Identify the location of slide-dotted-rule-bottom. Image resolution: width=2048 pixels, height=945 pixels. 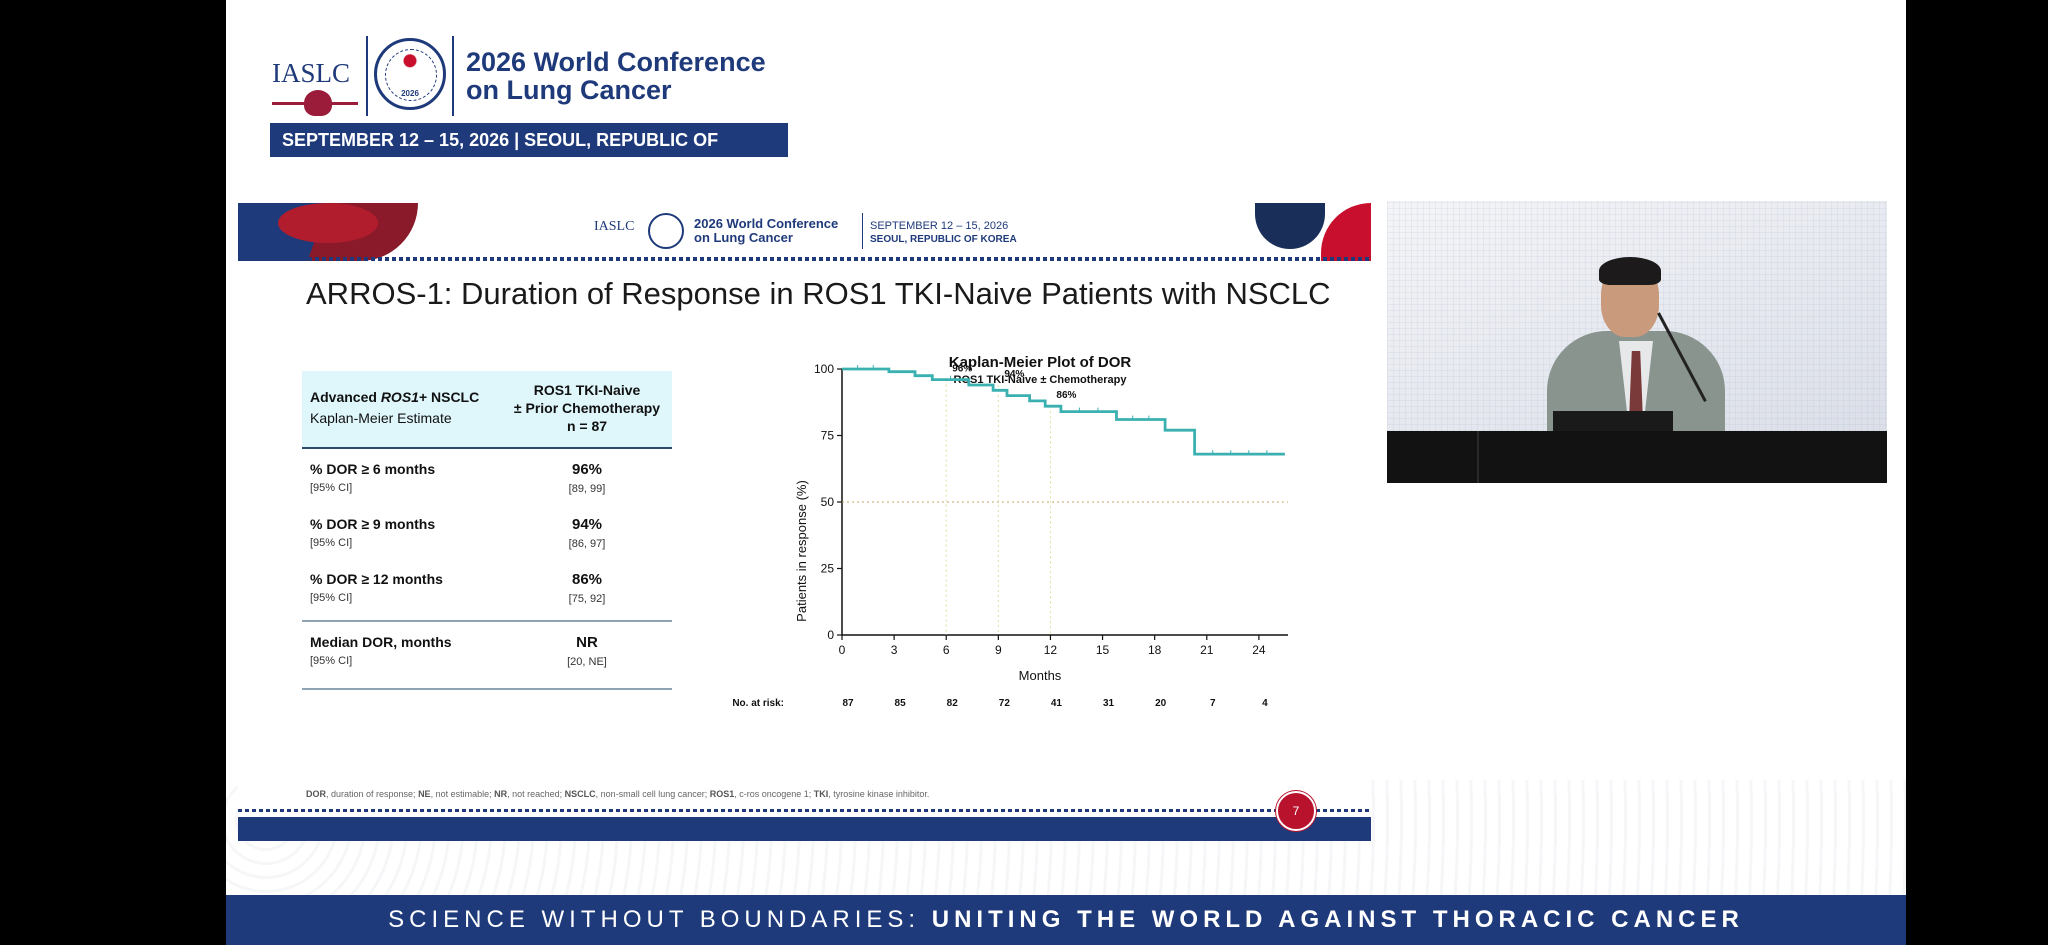
(804, 810).